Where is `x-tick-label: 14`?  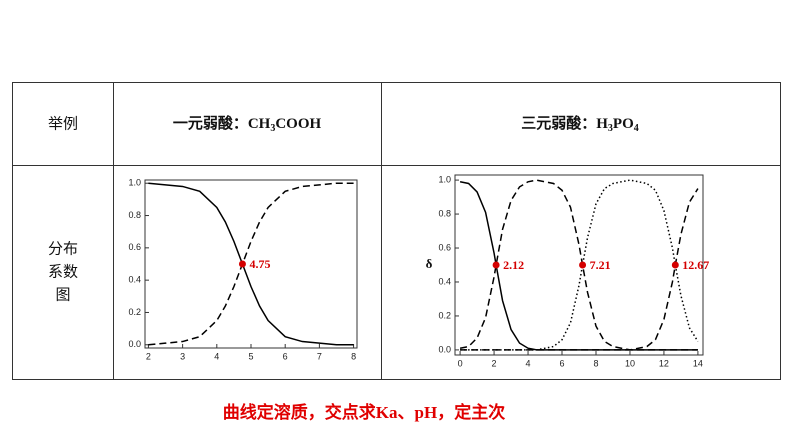 x-tick-label: 14 is located at coordinates (698, 363).